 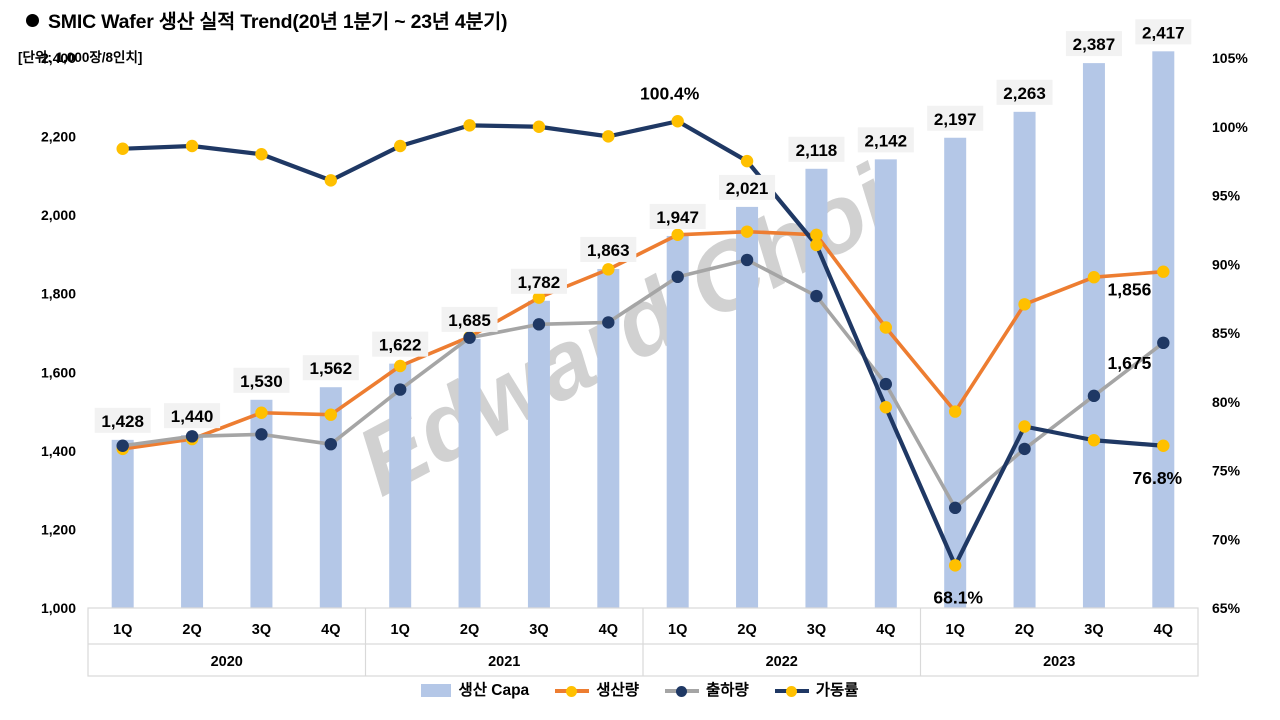 What do you see at coordinates (58, 215) in the screenshot?
I see `y-axis-left-tick: 2,000` at bounding box center [58, 215].